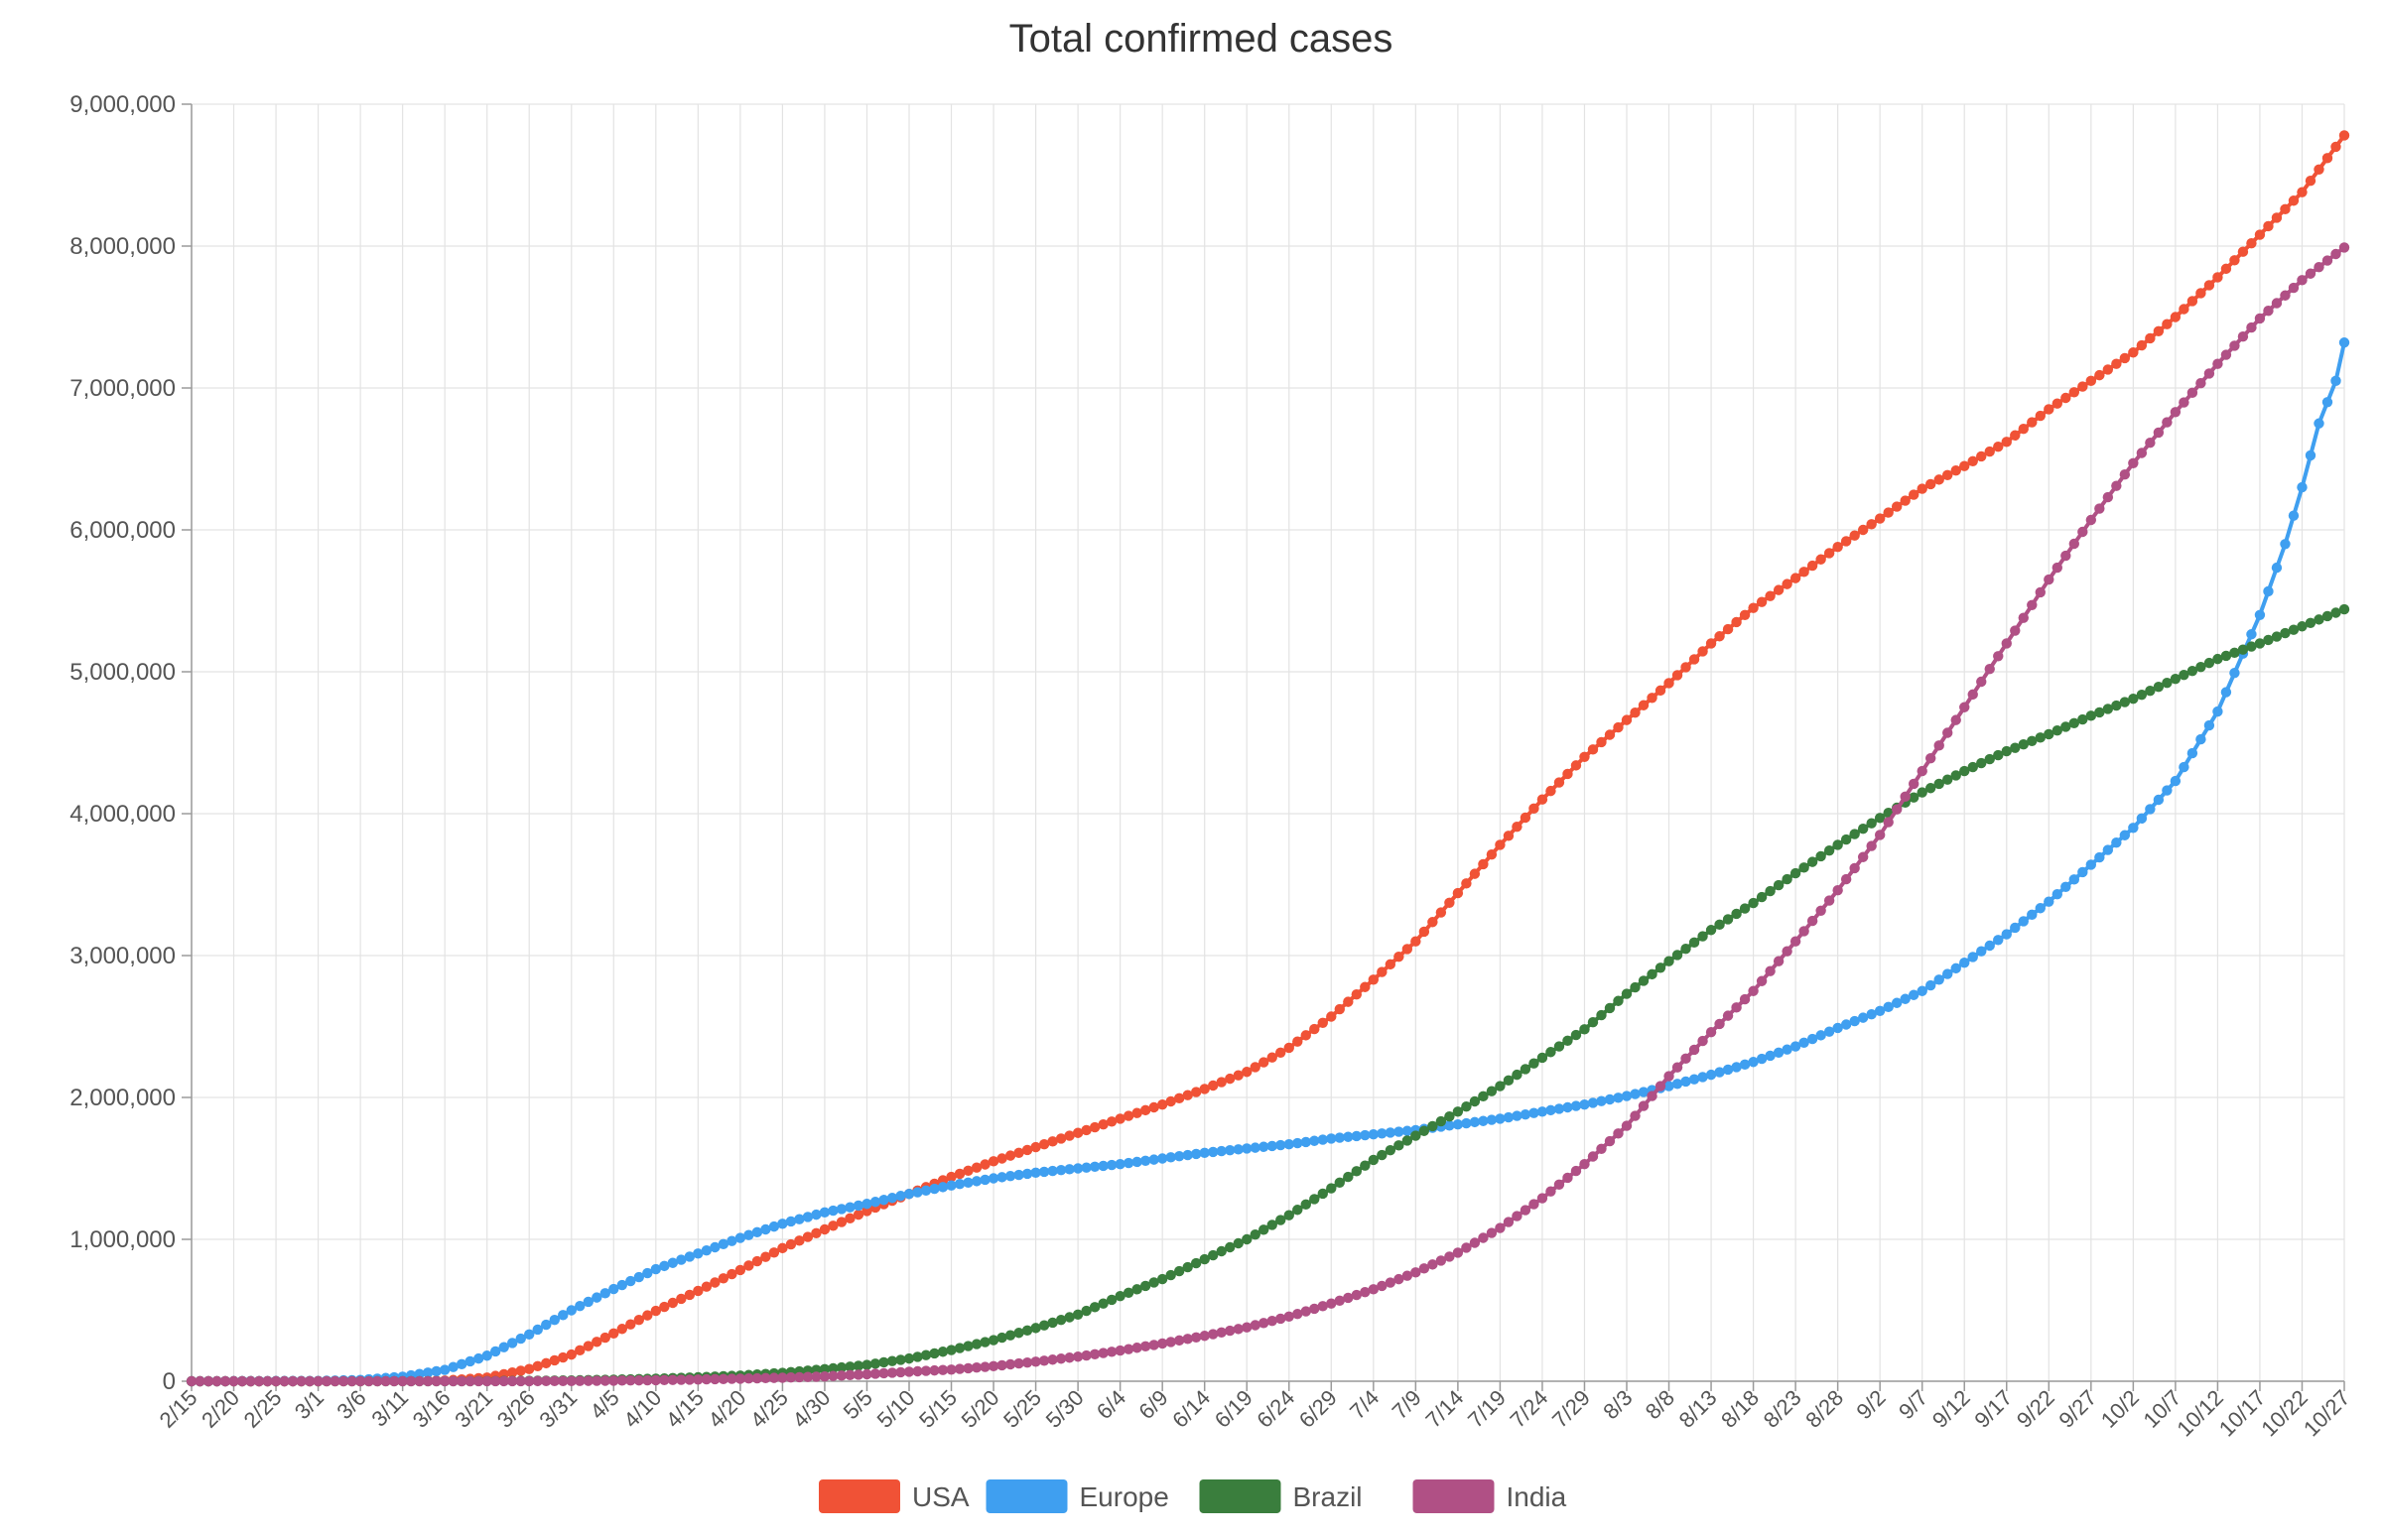  I want to click on x-tick-label: 10/27, so click(2327, 1413).